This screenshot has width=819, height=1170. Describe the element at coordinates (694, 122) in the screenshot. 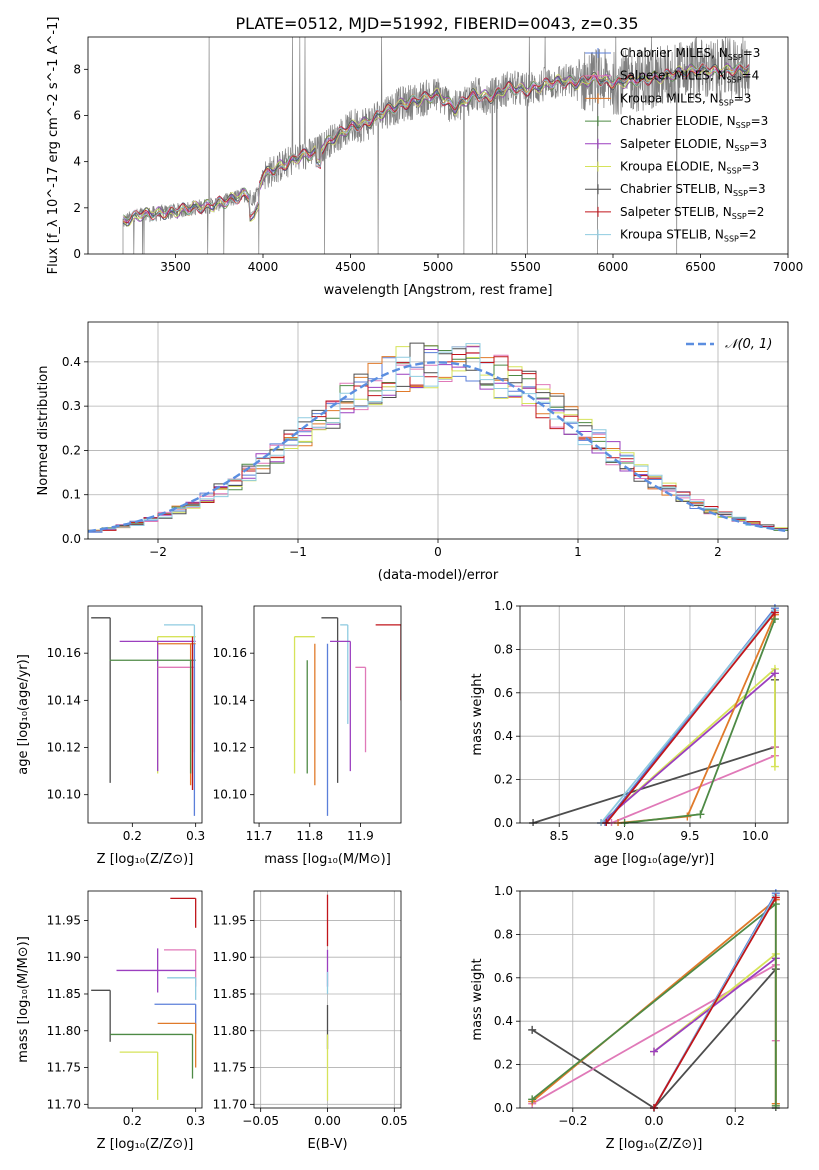

I see `legend-entry: Chabrier ELODIE, NSSP=3` at that location.